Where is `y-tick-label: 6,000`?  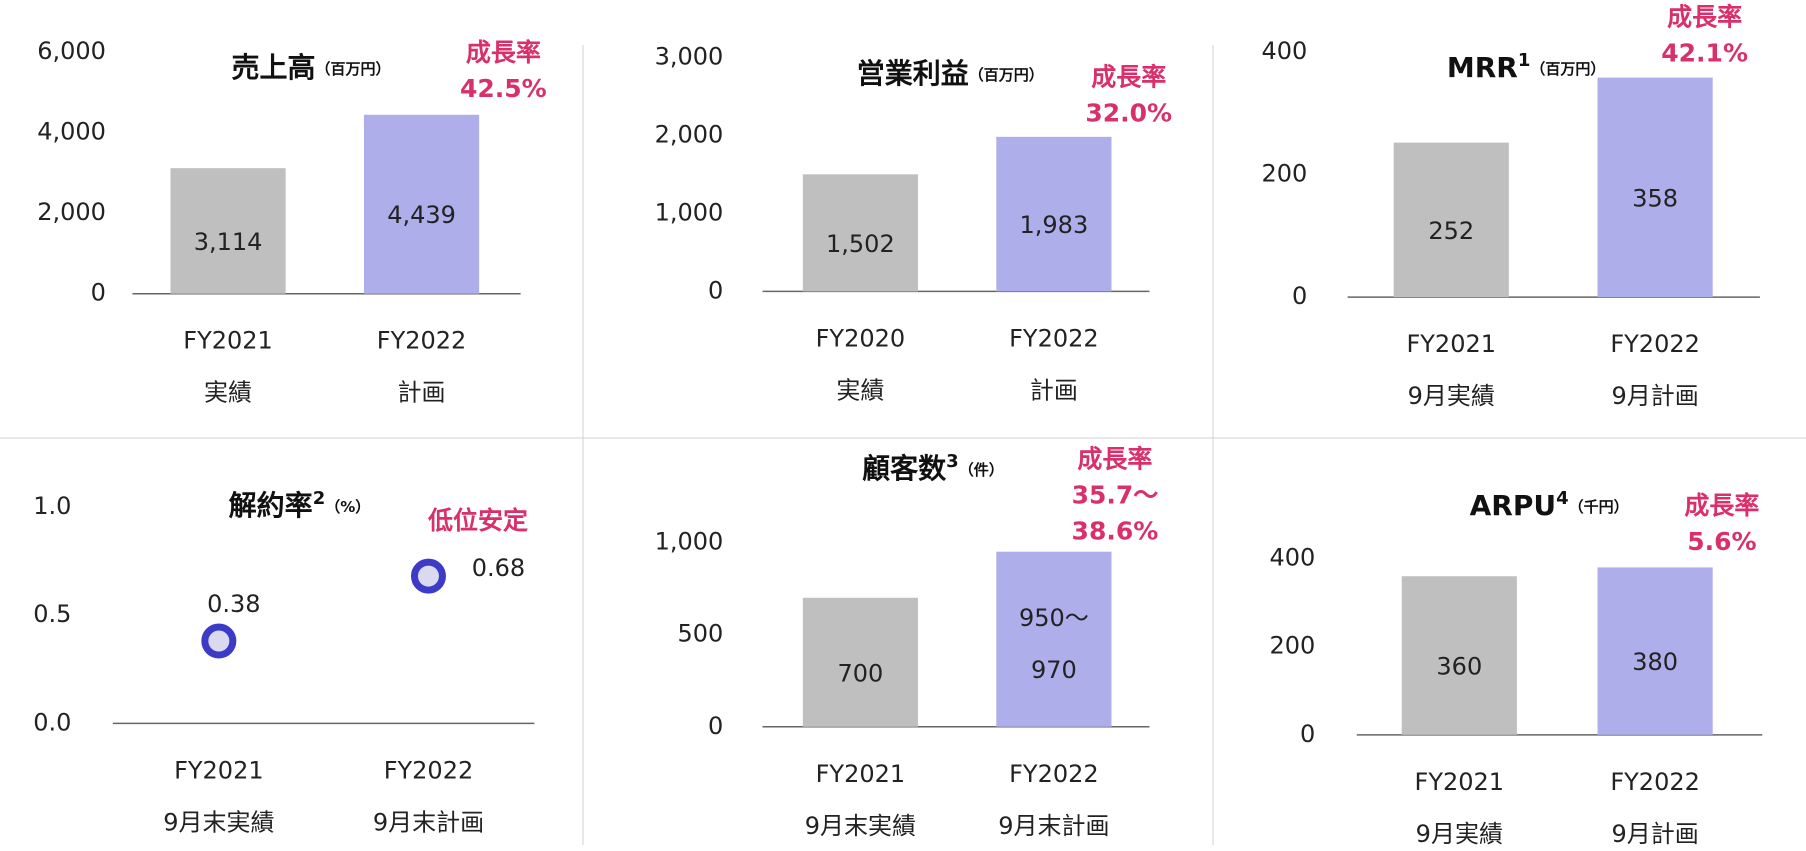 y-tick-label: 6,000 is located at coordinates (71, 51).